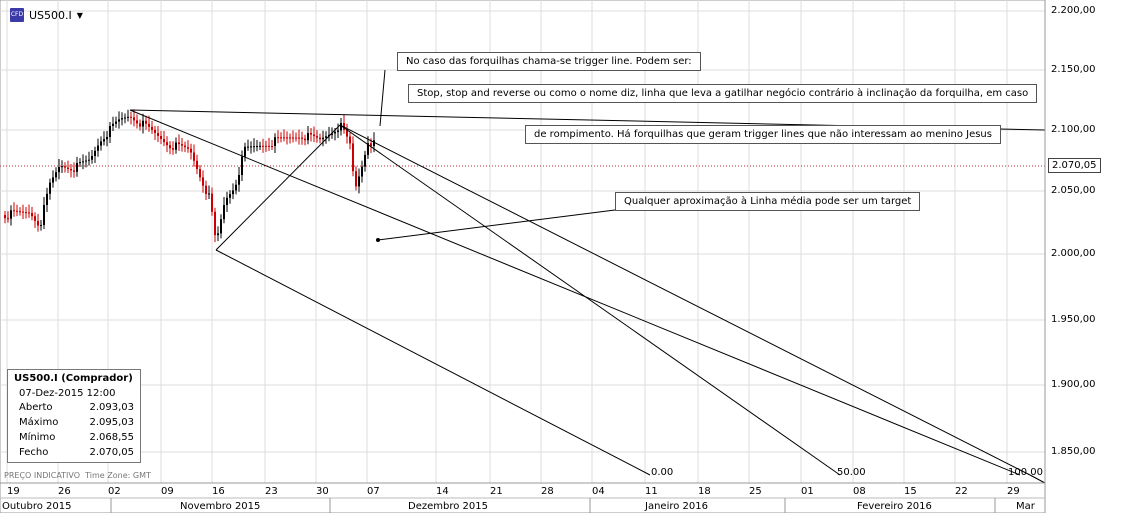 The width and height of the screenshot is (1141, 513). Describe the element at coordinates (36, 407) in the screenshot. I see `info-label: Aberto` at that location.